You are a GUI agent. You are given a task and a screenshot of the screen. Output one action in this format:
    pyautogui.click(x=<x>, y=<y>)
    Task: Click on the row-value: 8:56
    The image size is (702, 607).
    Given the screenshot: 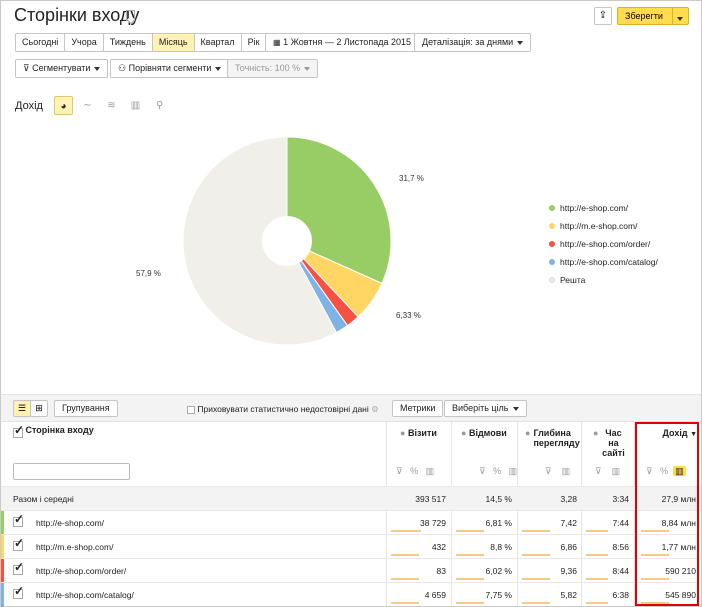 What is the action you would take?
    pyautogui.click(x=620, y=547)
    